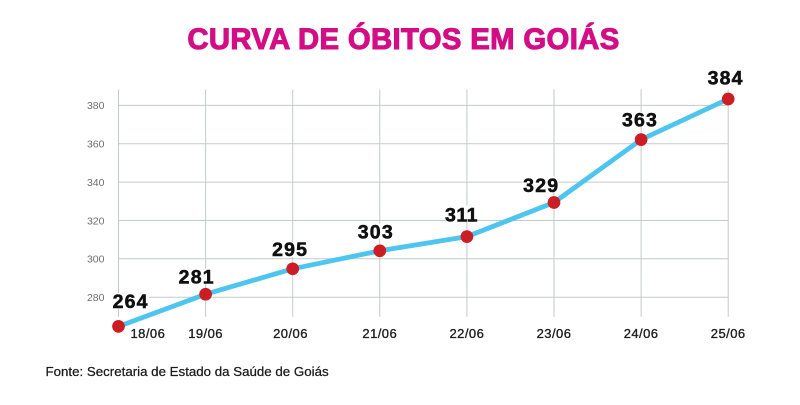 The height and width of the screenshot is (405, 800). Describe the element at coordinates (726, 79) in the screenshot. I see `svg-text: 384` at that location.